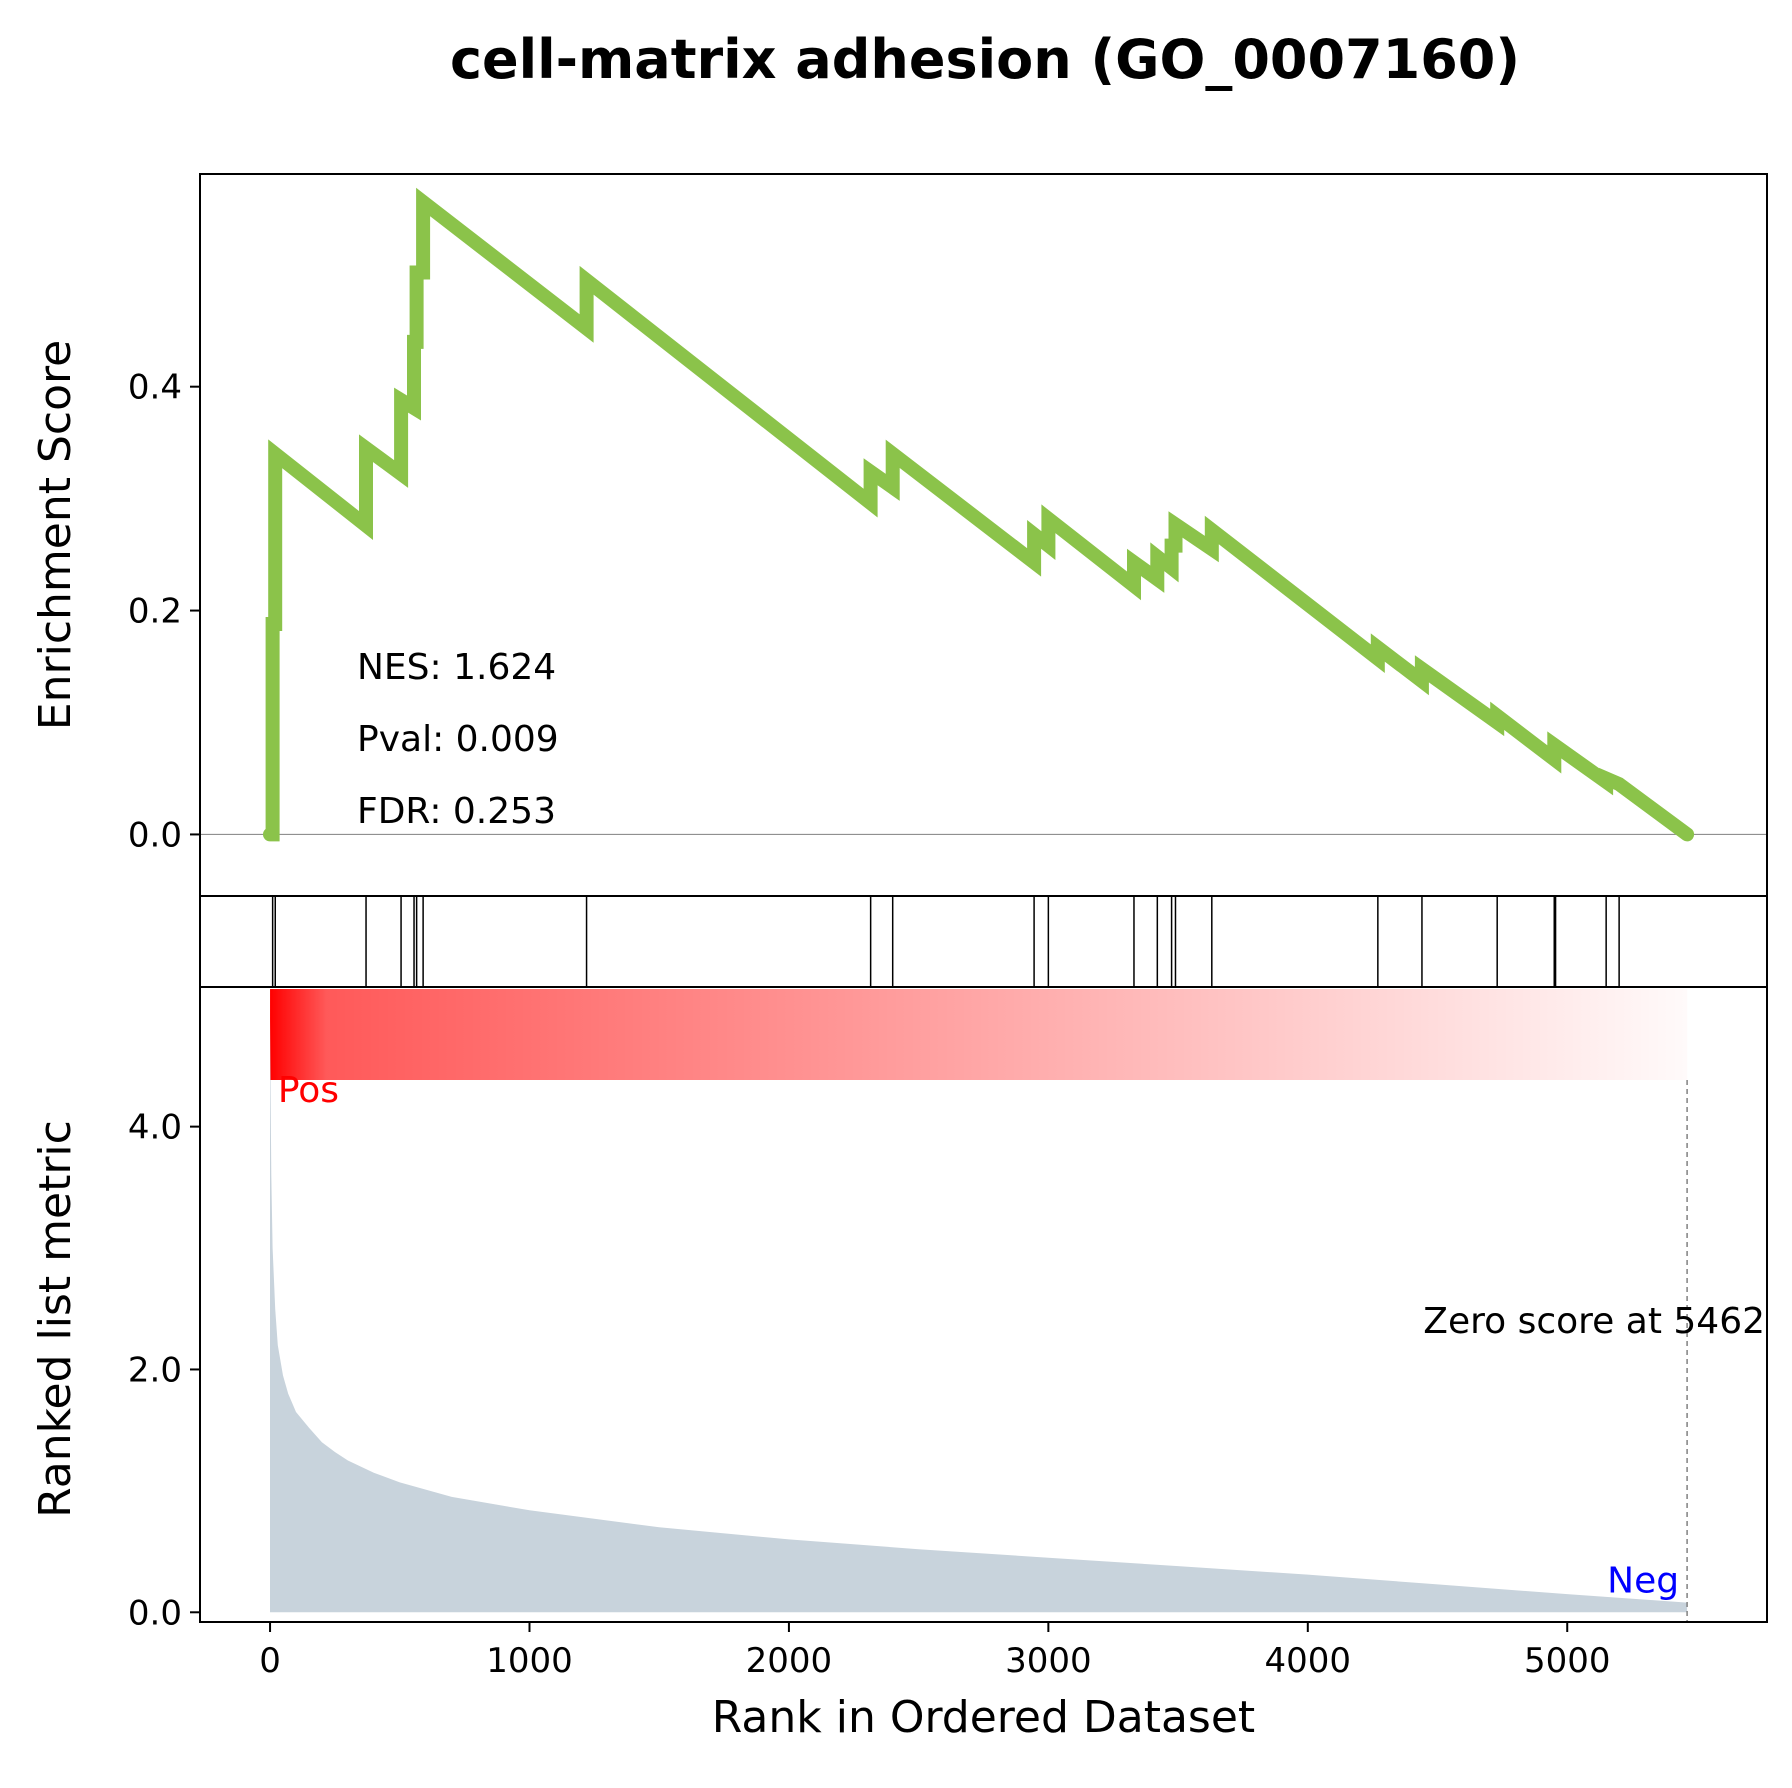 This screenshot has height=1788, width=1792. I want to click on hit-panel-frame, so click(983, 941).